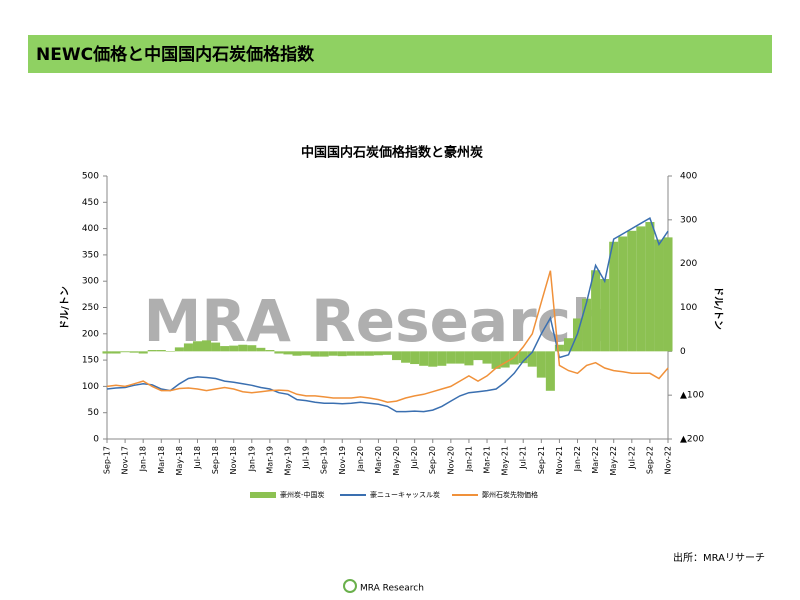 This screenshot has width=800, height=600. I want to click on source-note: 出所：MRAリサーチ, so click(719, 557).